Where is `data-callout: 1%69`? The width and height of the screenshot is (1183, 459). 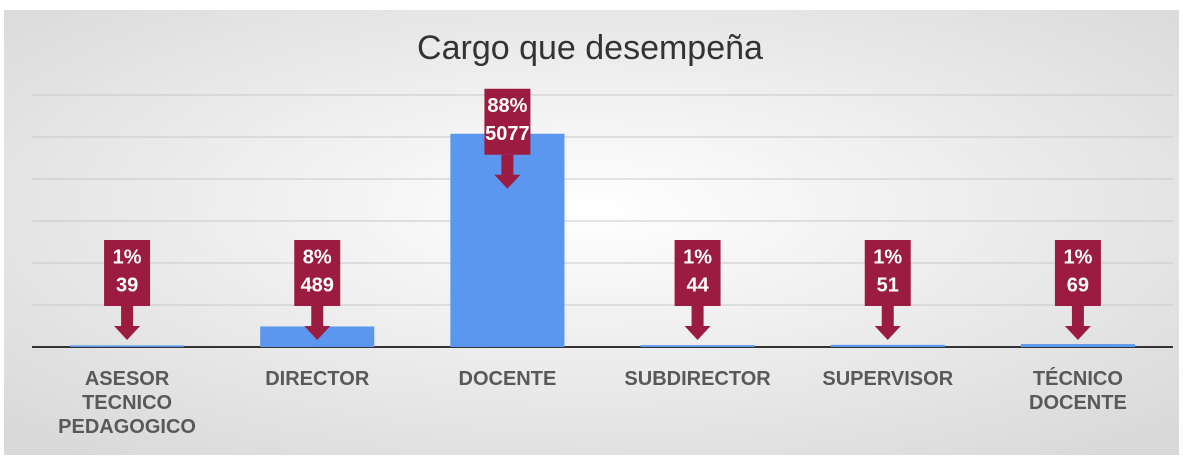 data-callout: 1%69 is located at coordinates (1077, 290).